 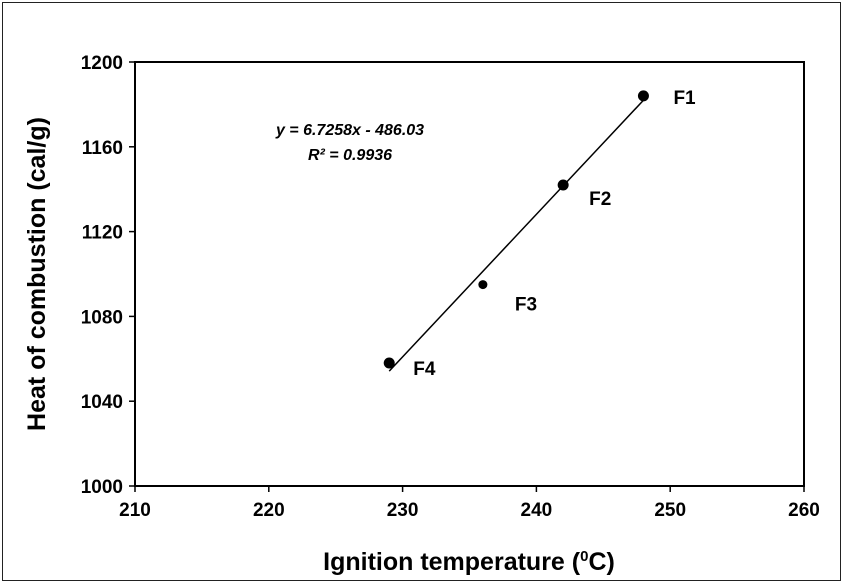 I want to click on x-axis: 210 220 230 240 250 260, so click(x=469, y=503).